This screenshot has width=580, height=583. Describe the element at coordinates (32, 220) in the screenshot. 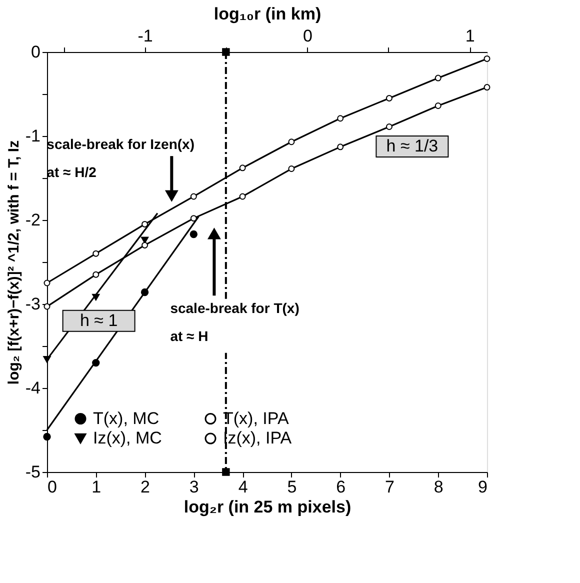

I see `y-tick-label: -2` at that location.